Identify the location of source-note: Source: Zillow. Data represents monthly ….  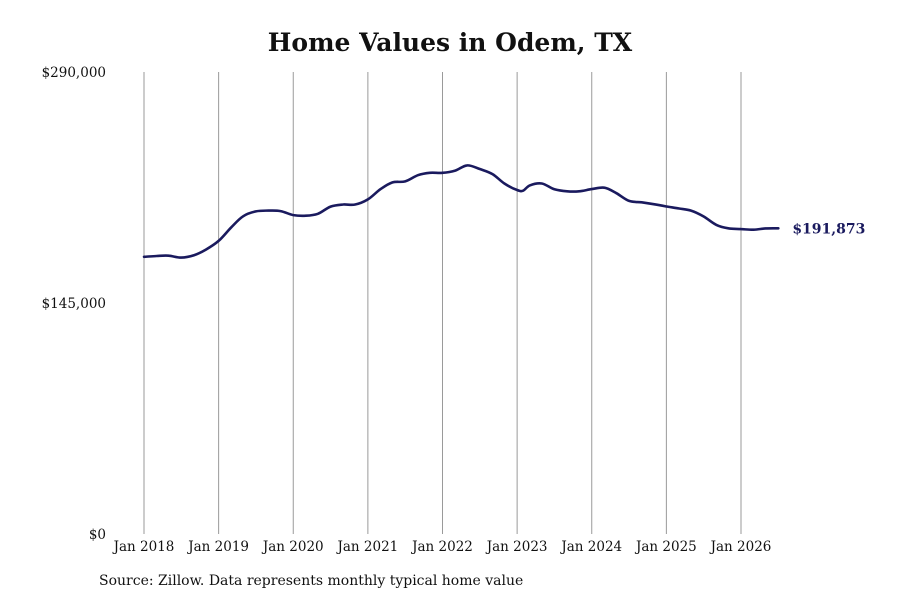
(311, 581).